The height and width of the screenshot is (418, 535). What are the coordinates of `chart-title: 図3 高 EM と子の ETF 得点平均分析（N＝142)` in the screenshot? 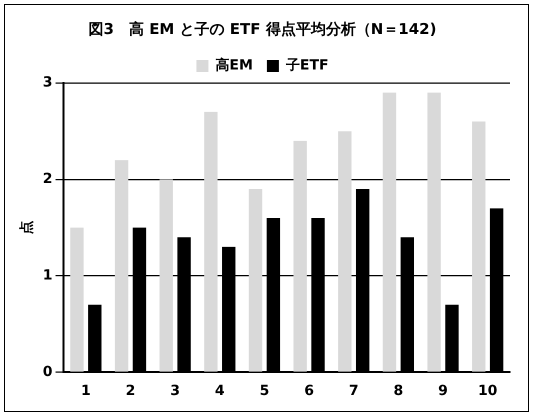 It's located at (262, 29).